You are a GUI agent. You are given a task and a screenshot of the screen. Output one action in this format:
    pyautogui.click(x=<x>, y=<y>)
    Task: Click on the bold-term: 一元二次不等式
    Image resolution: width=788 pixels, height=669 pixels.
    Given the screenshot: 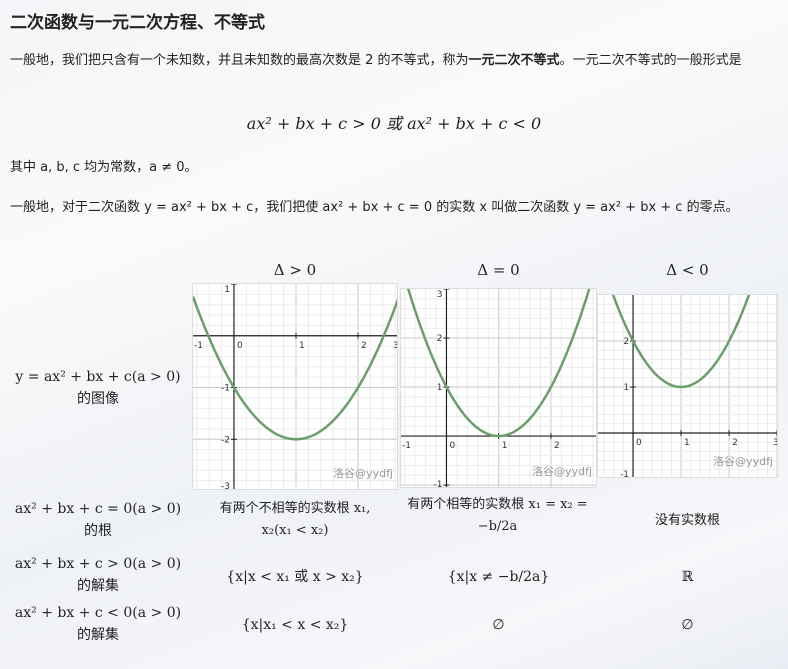 What is the action you would take?
    pyautogui.click(x=514, y=60)
    